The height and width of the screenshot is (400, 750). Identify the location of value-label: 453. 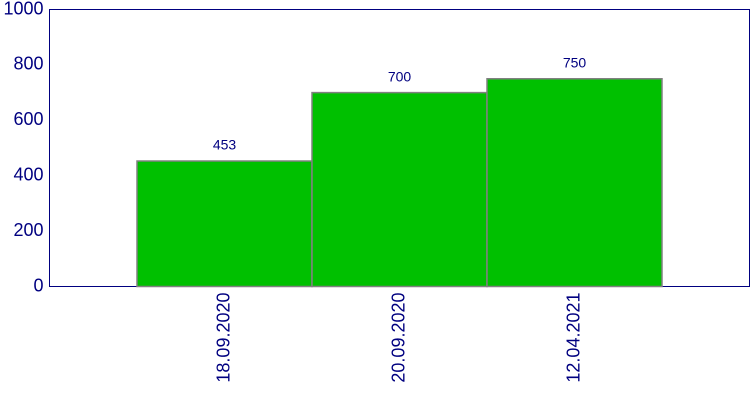
(225, 145).